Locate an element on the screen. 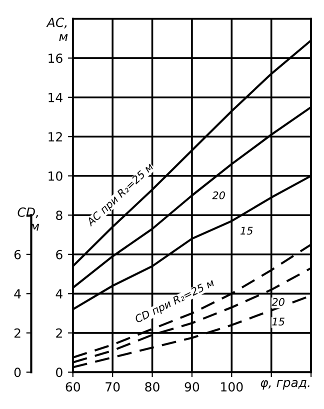 This screenshot has height=409, width=324. y-axis-title: AC, м is located at coordinates (57, 29).